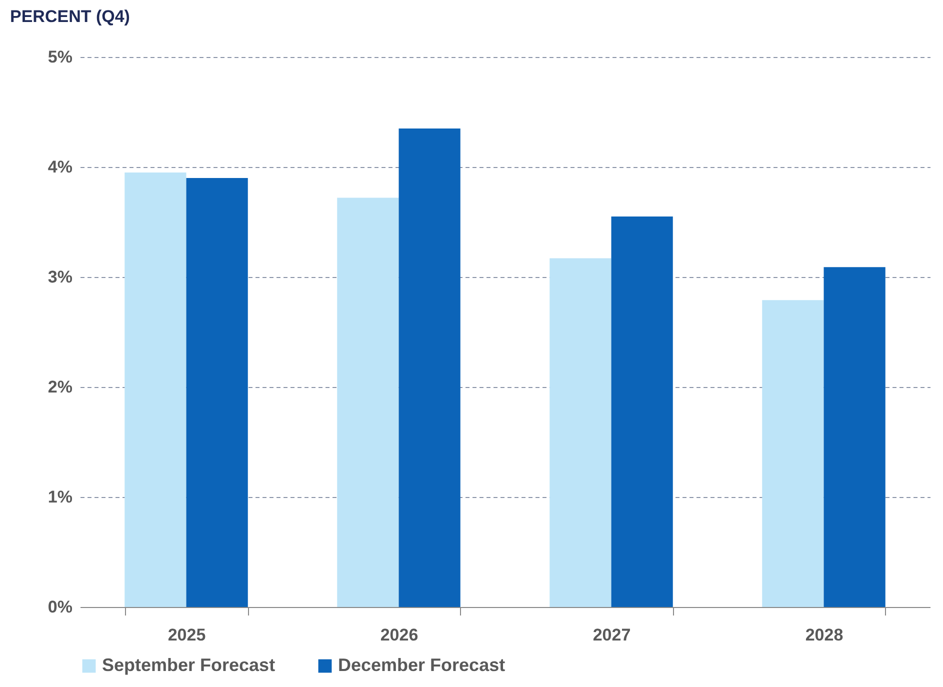  Describe the element at coordinates (60, 57) in the screenshot. I see `y-tick-label: 5%` at that location.